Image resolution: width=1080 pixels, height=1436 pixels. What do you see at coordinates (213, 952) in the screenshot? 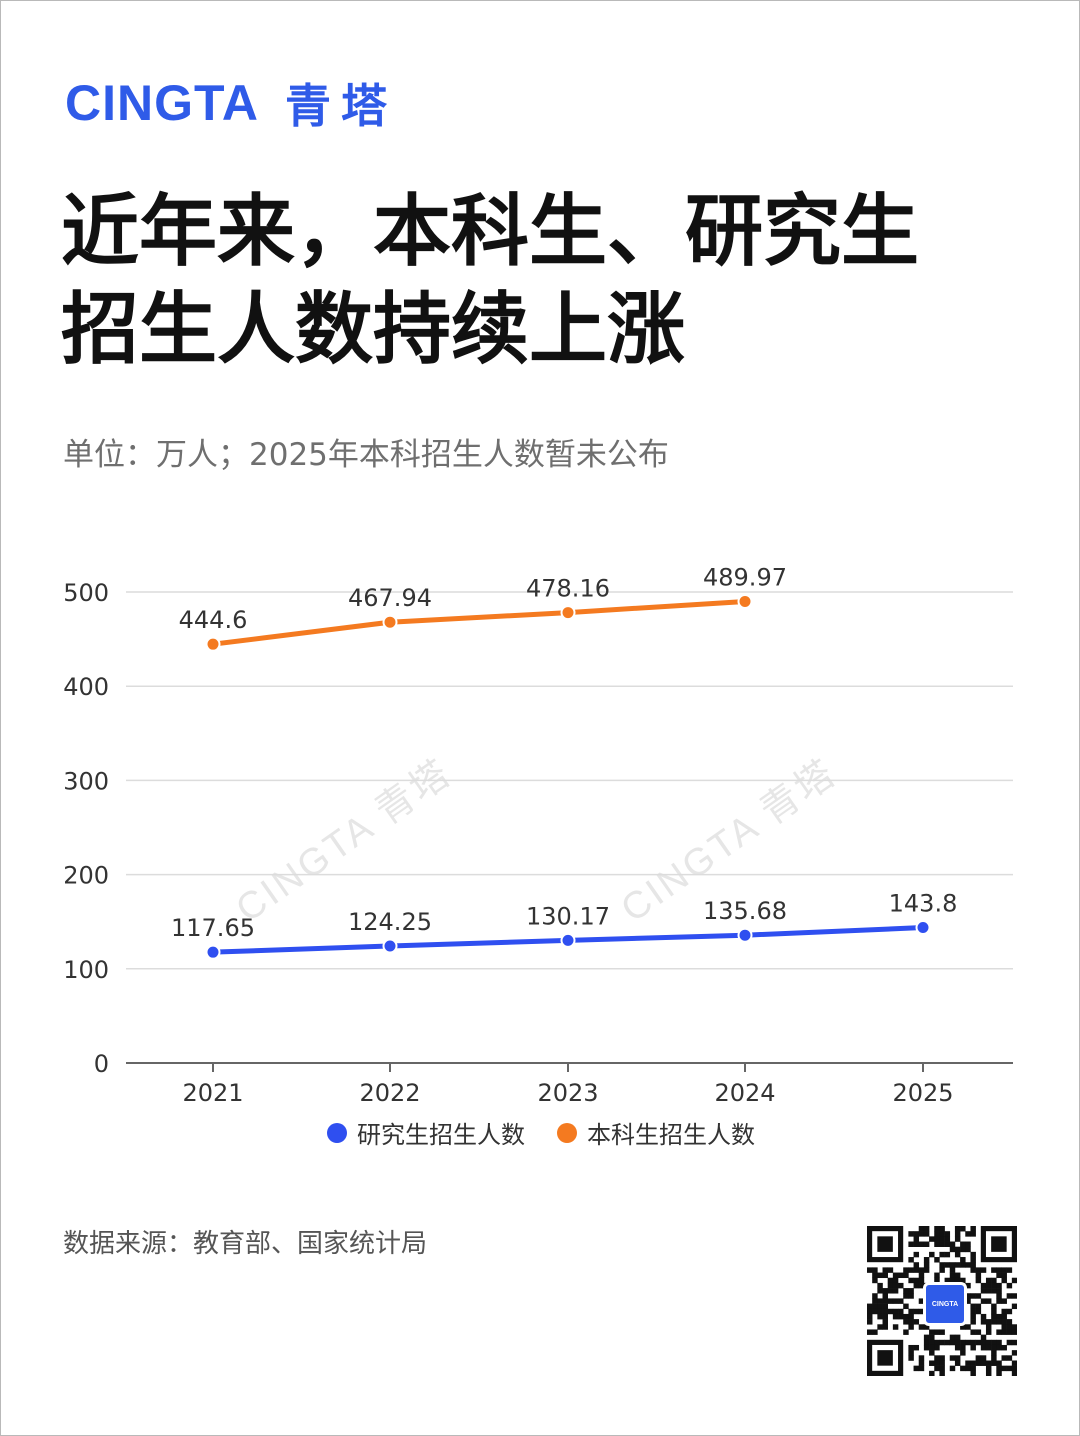
I see `data-point-graduate-2021` at bounding box center [213, 952].